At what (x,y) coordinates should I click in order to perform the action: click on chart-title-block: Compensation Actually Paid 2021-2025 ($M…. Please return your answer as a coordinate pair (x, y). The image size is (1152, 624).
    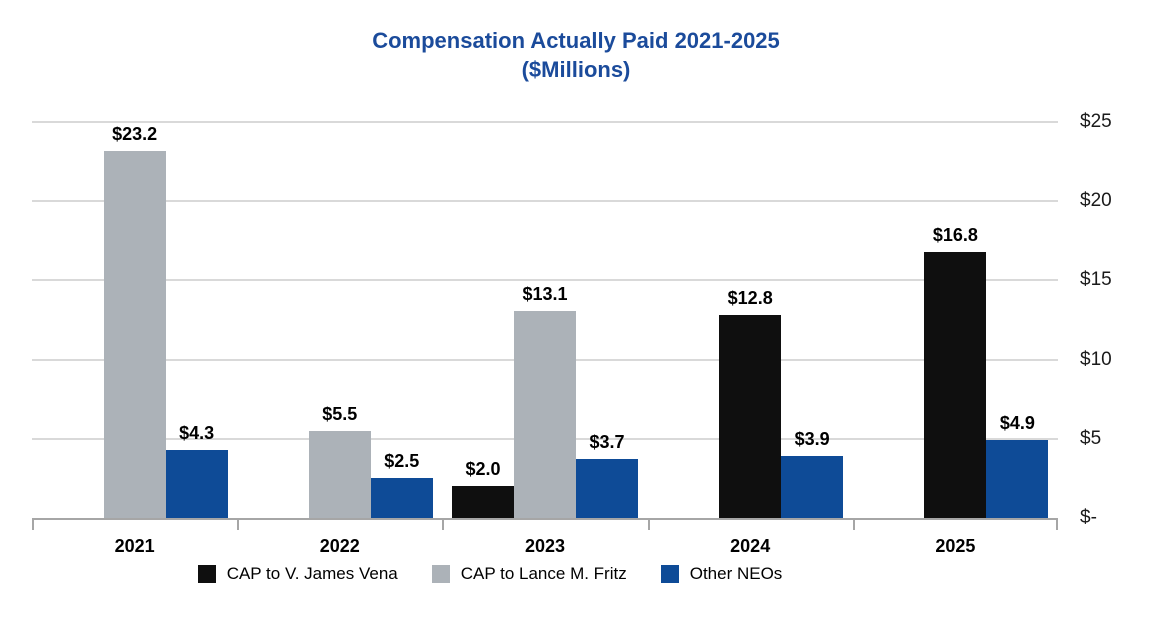
    Looking at the image, I should click on (576, 55).